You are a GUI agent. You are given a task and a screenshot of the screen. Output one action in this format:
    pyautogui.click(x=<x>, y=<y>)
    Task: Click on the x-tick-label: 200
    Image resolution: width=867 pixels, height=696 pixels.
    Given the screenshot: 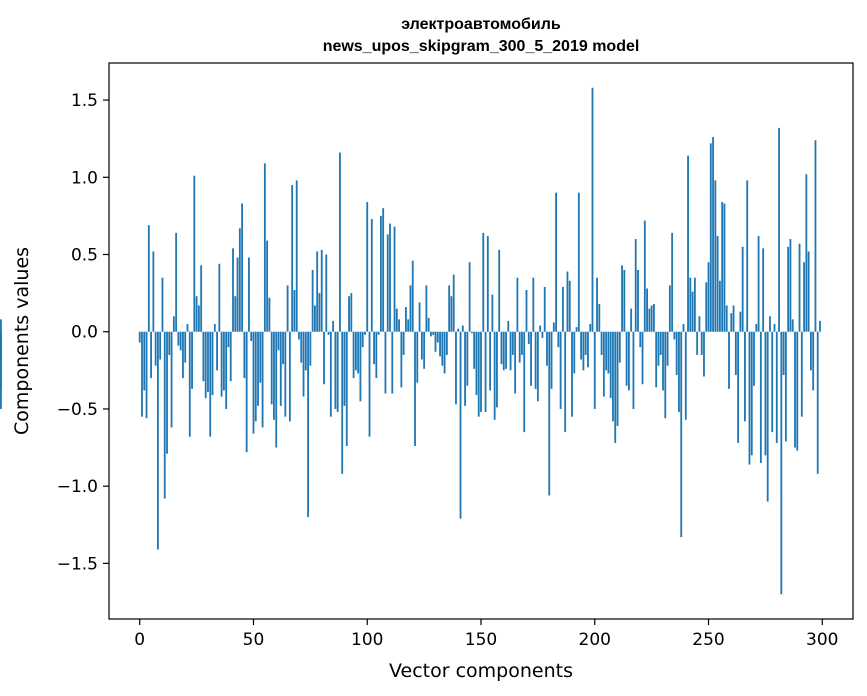 What is the action you would take?
    pyautogui.click(x=595, y=640)
    